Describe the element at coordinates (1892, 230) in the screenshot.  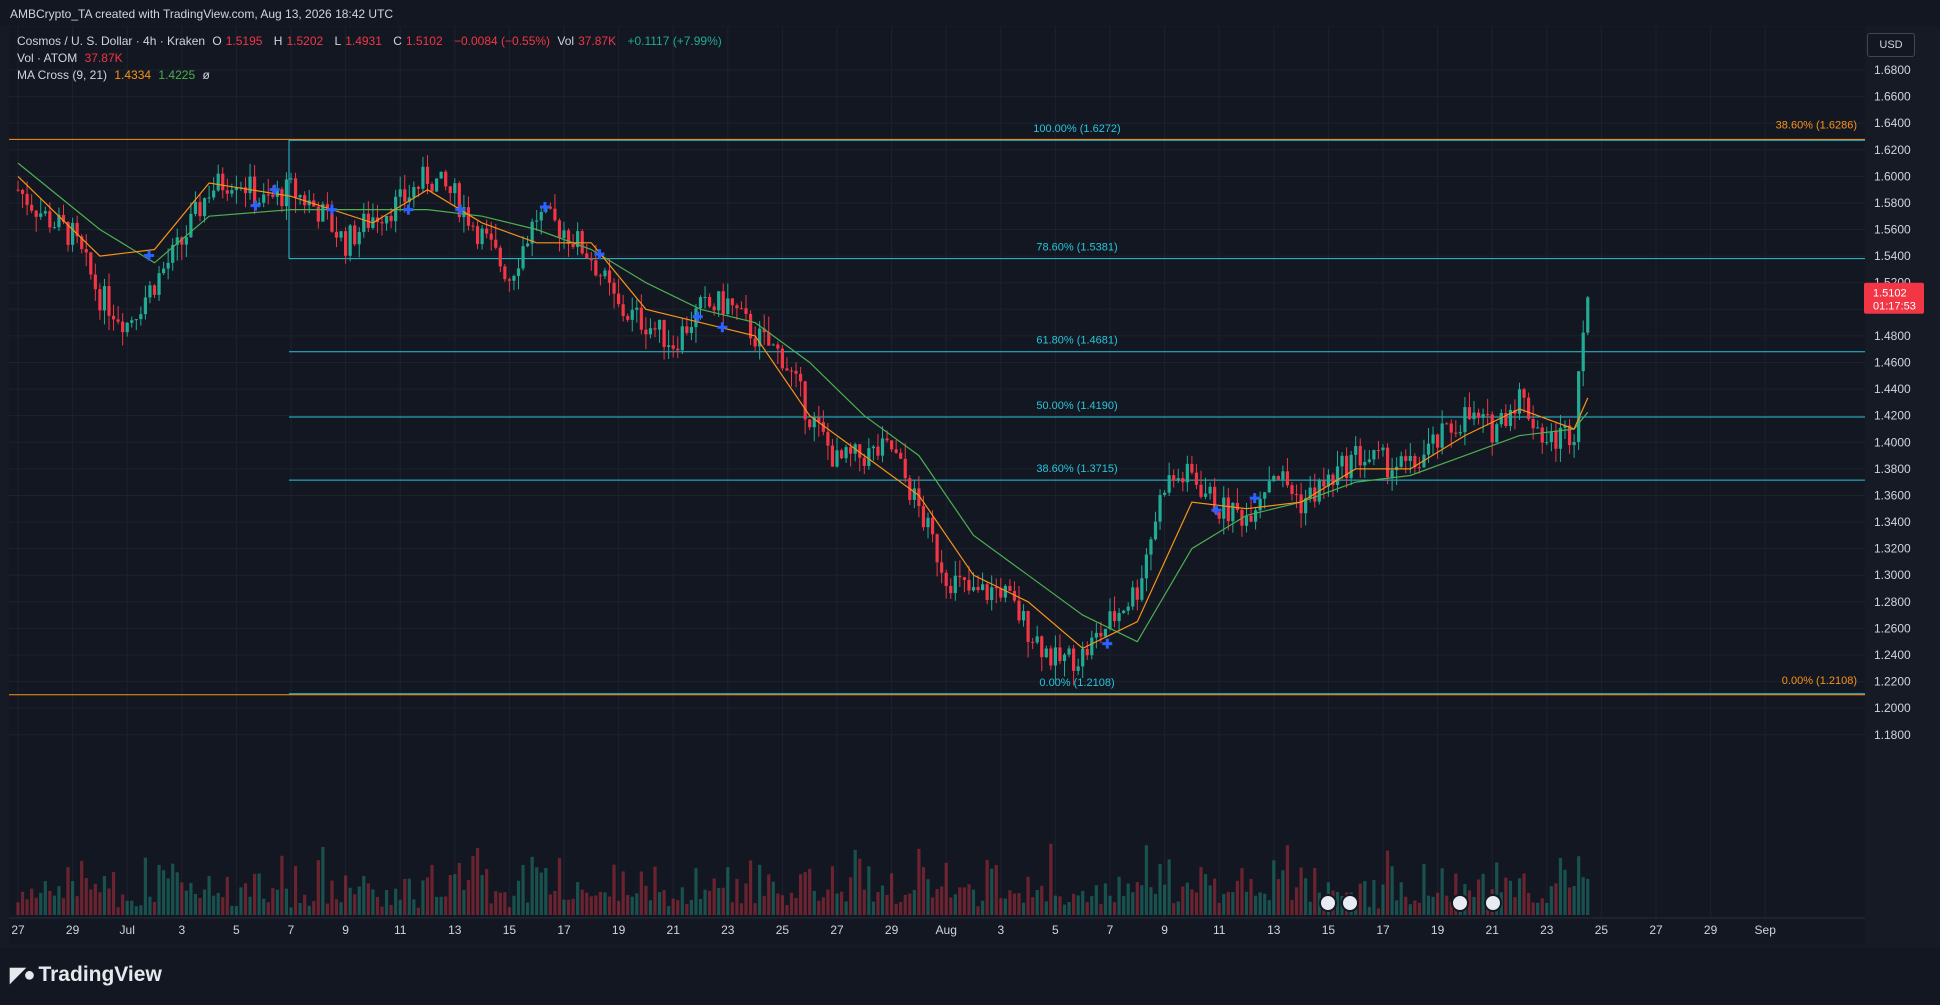
I see `y-tick-label: 1.5600` at that location.